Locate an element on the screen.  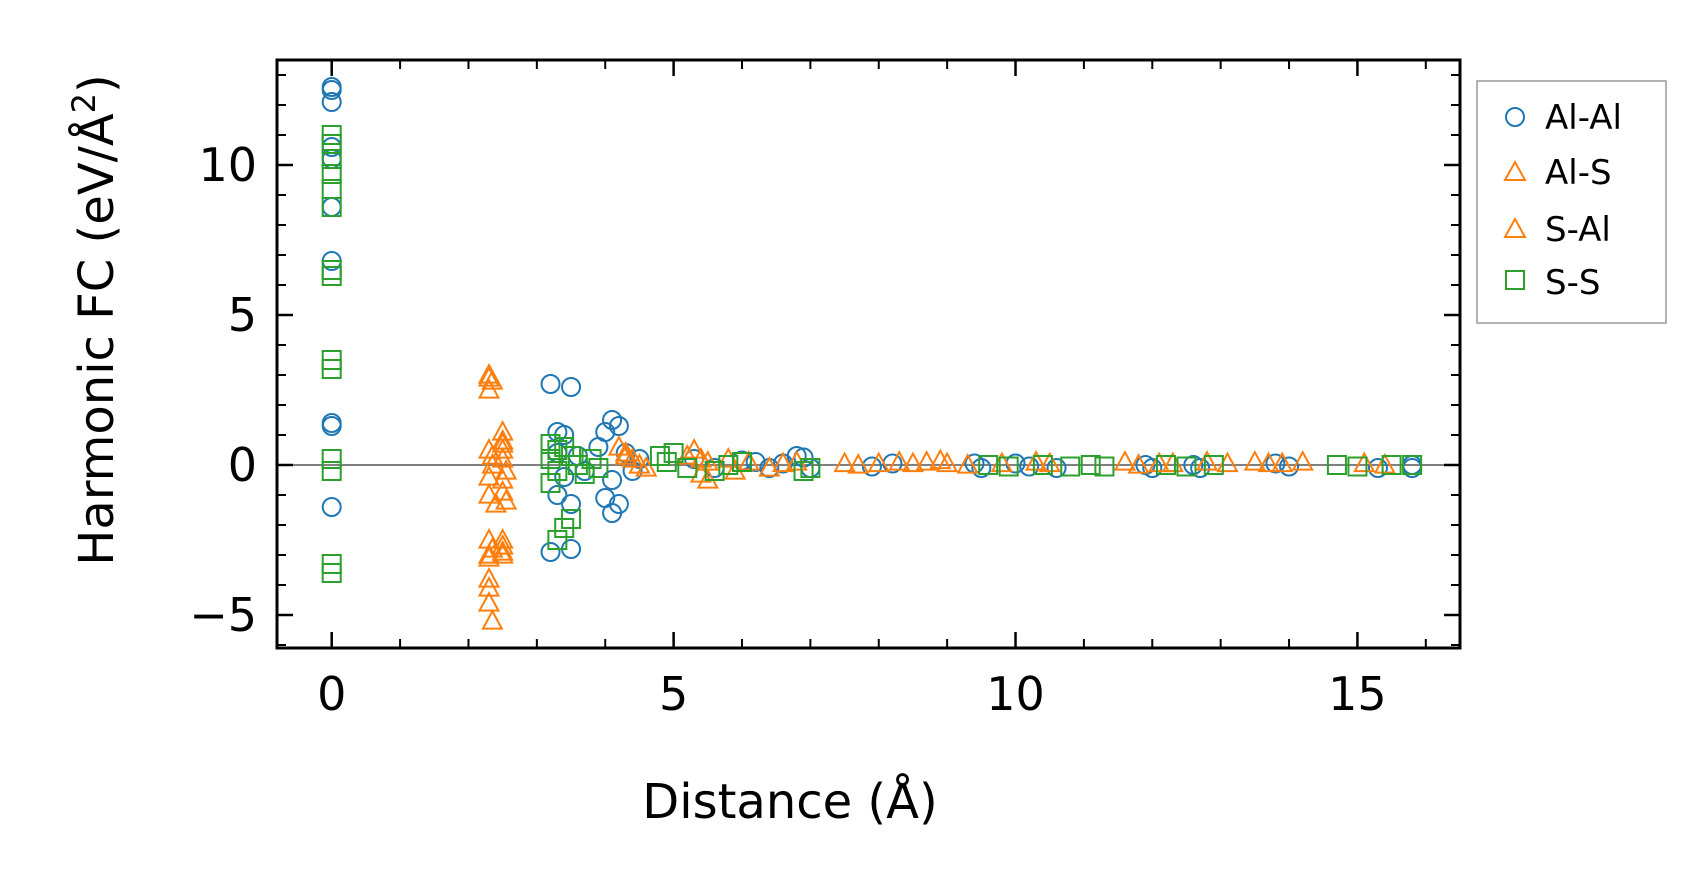
legend-marker-al-al is located at coordinates (1515, 117).